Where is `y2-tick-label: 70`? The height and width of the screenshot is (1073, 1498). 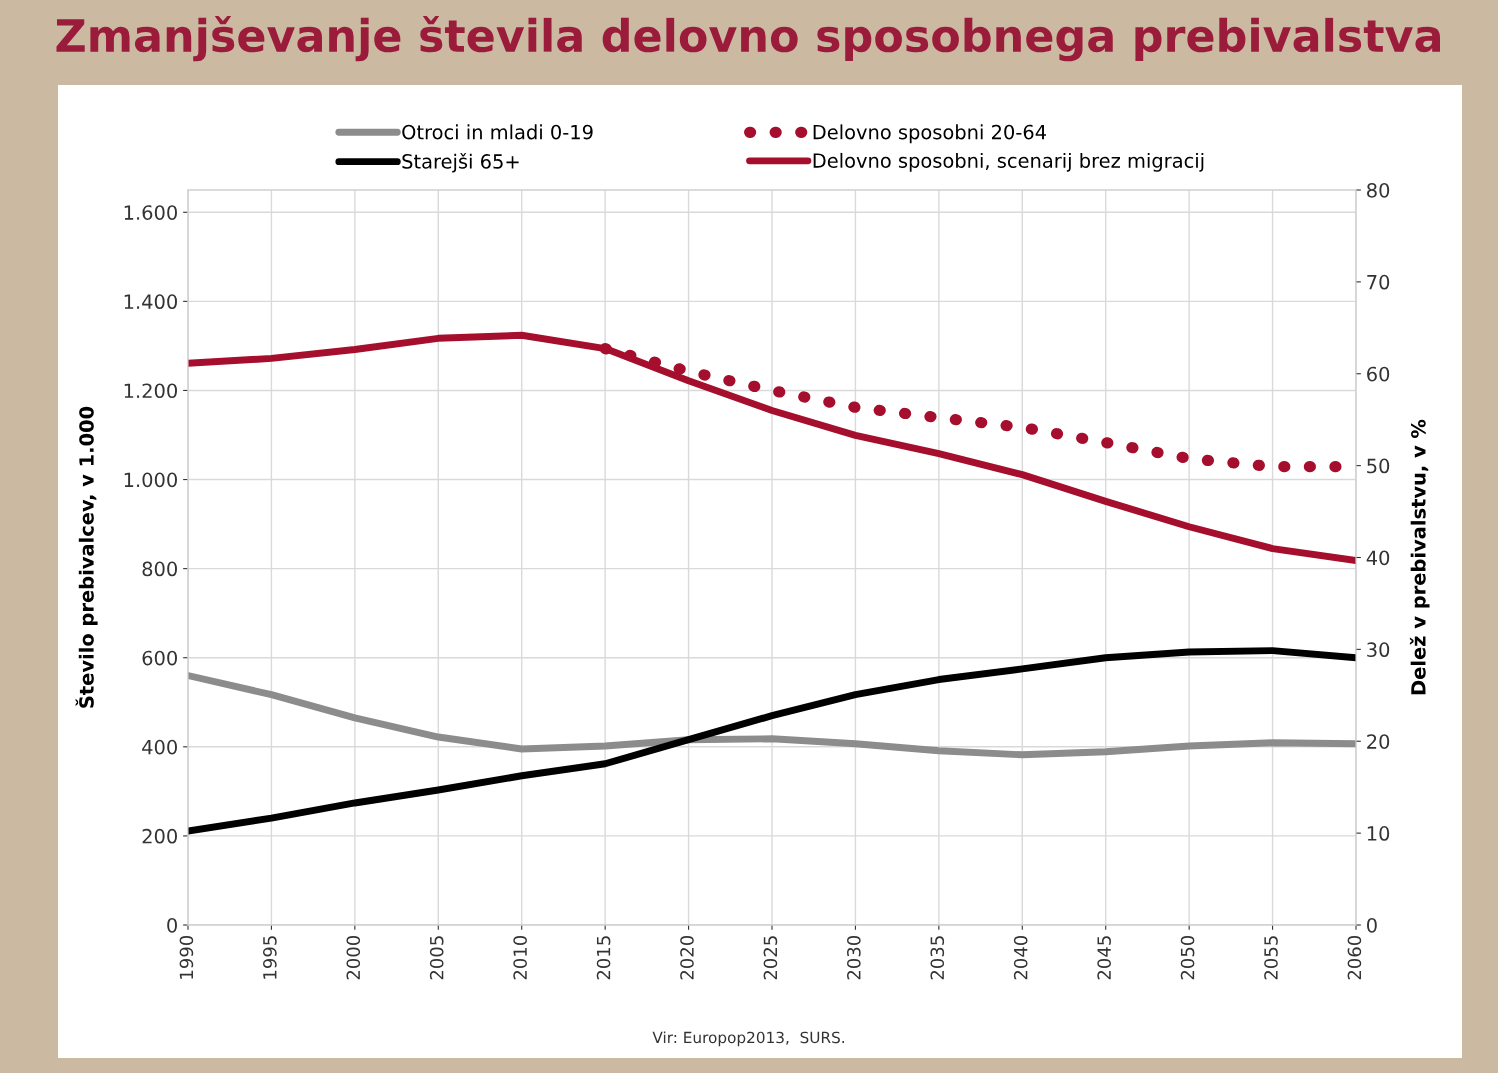
y2-tick-label: 70 is located at coordinates (1378, 282).